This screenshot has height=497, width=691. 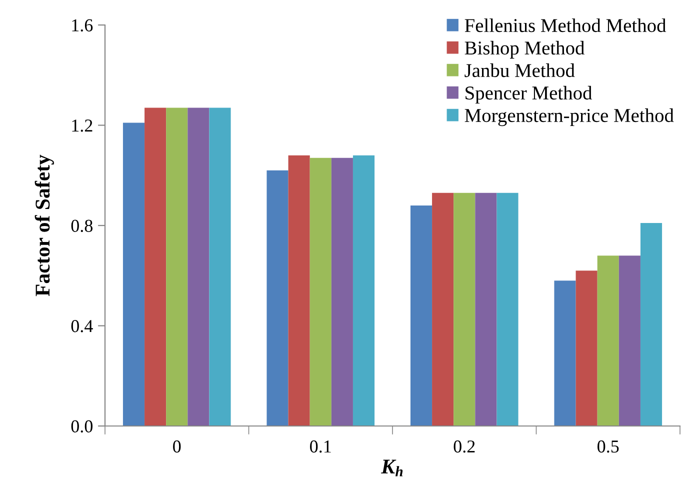 What do you see at coordinates (82, 25) in the screenshot?
I see `y-tick-label: 1.6` at bounding box center [82, 25].